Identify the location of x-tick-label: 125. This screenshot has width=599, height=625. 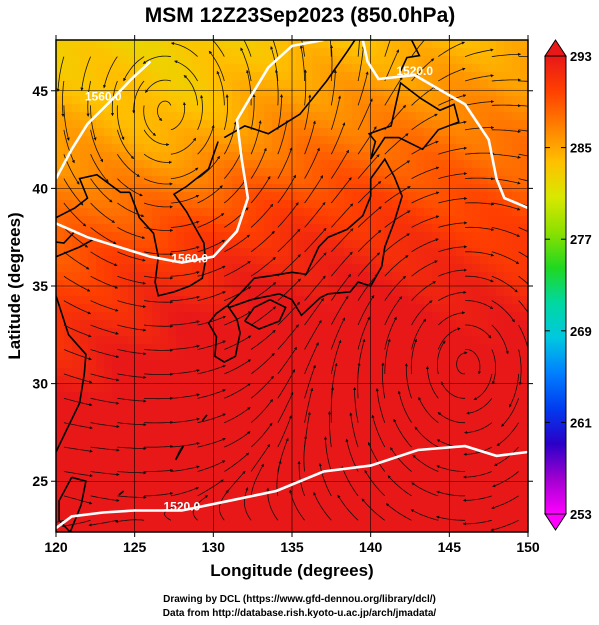
(135, 547).